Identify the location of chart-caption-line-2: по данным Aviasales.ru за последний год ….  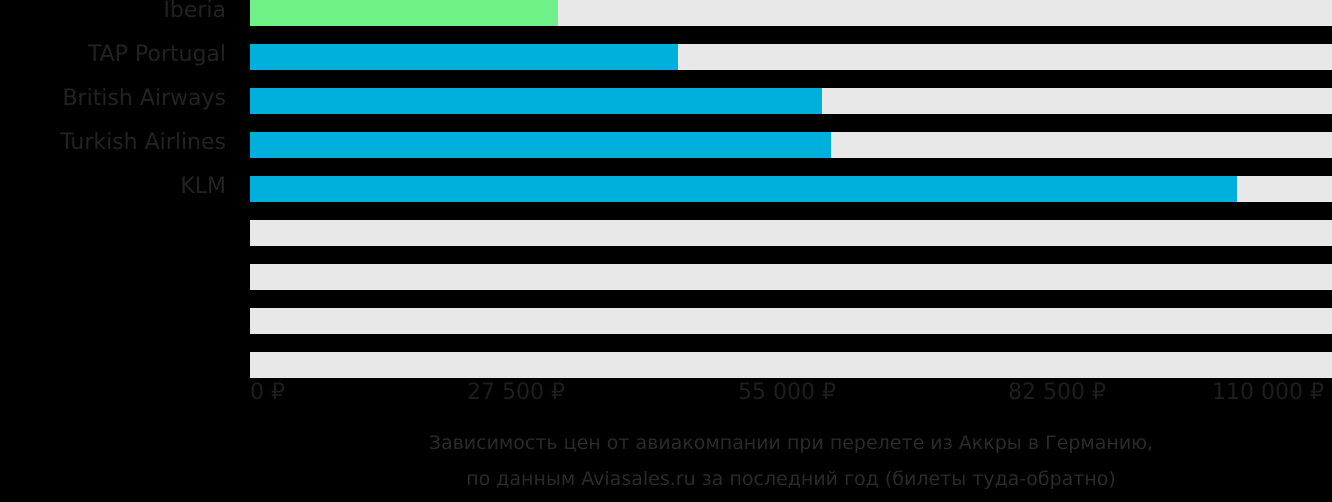
(791, 479).